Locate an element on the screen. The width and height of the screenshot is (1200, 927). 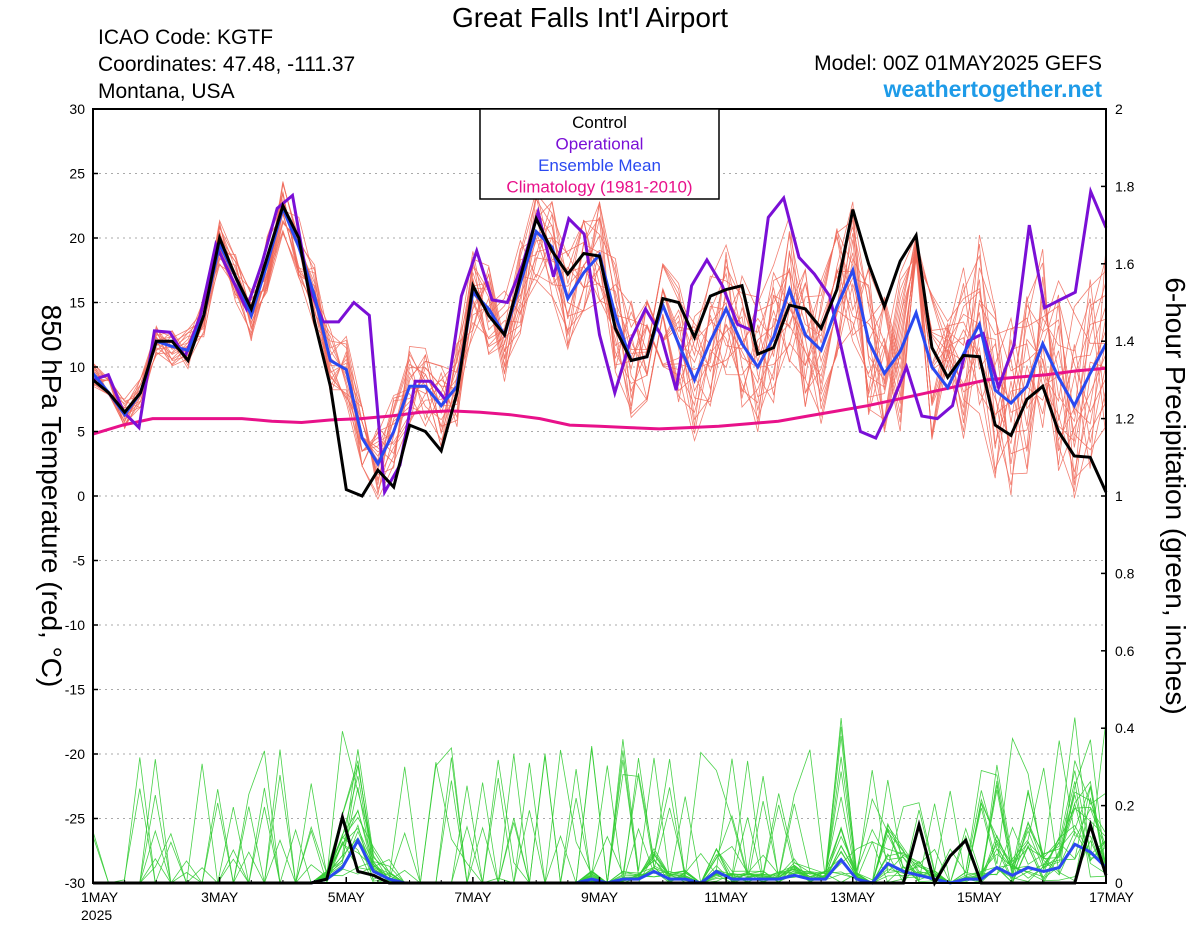
legend-entry: Climatology (1981-2010) is located at coordinates (599, 187).